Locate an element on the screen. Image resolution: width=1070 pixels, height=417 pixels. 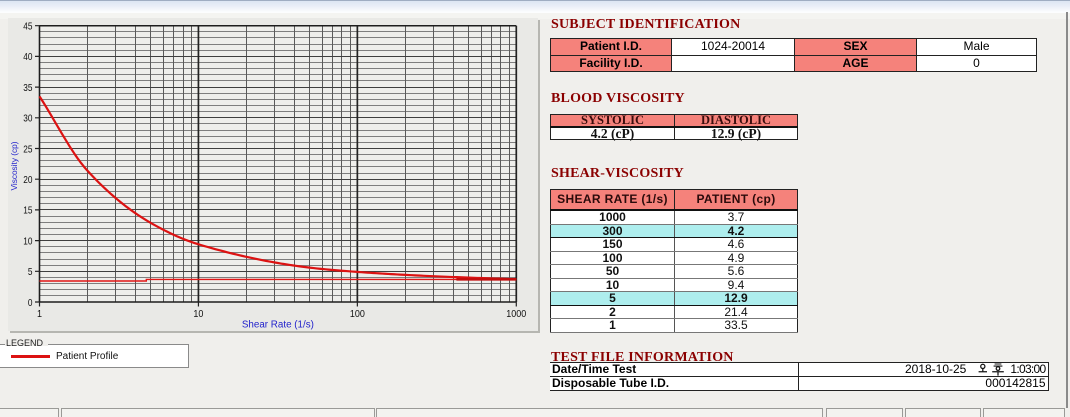
svg-text: 5 is located at coordinates (30, 272).